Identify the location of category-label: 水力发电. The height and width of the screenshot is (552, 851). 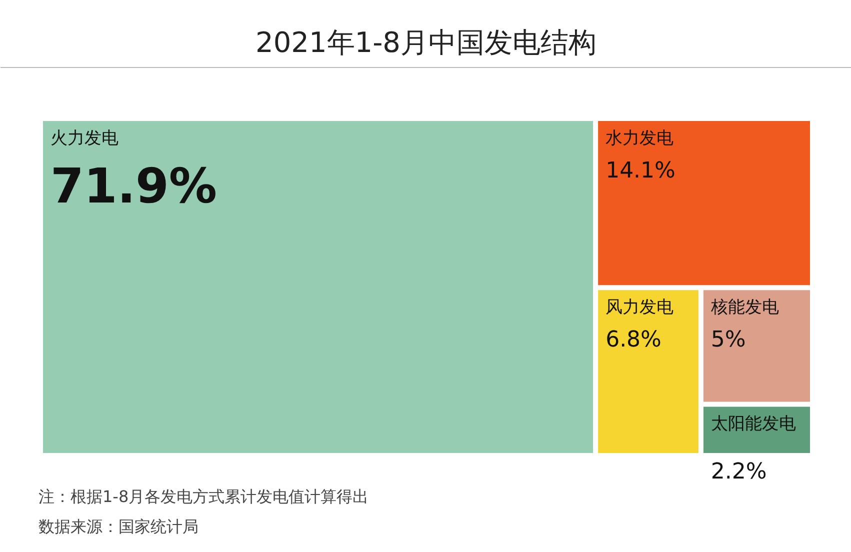
(640, 138).